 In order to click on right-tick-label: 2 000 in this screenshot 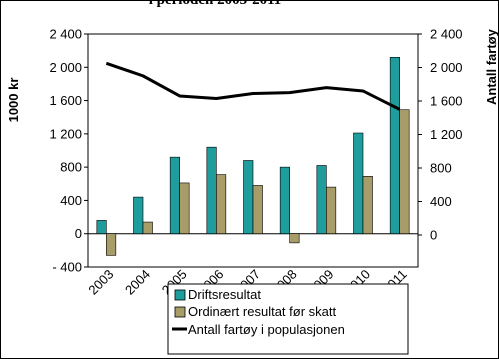, I will do `click(446, 67)`.